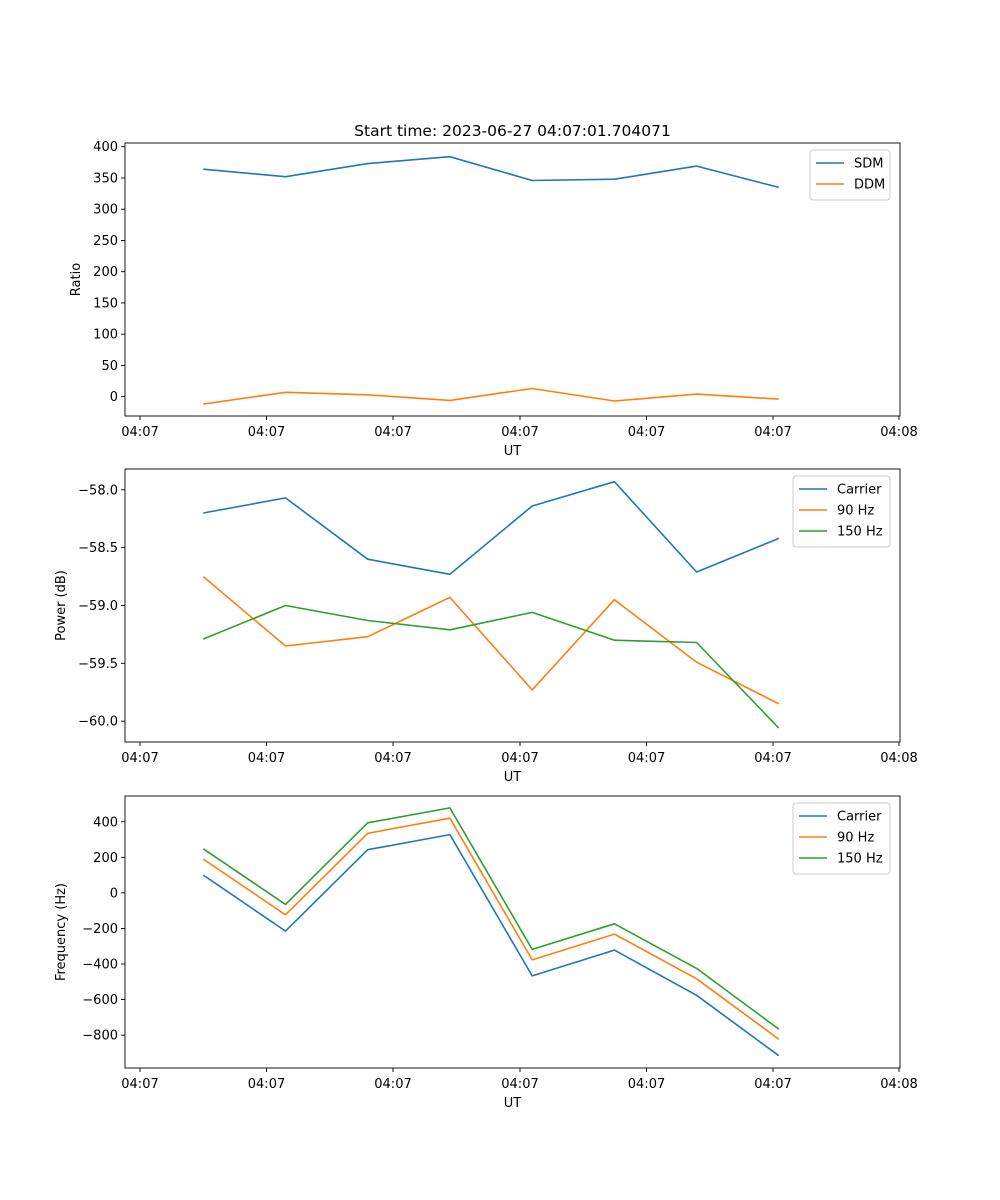 The height and width of the screenshot is (1200, 1000). Describe the element at coordinates (491, 918) in the screenshot. I see `frequency-series-150-hz-line` at that location.